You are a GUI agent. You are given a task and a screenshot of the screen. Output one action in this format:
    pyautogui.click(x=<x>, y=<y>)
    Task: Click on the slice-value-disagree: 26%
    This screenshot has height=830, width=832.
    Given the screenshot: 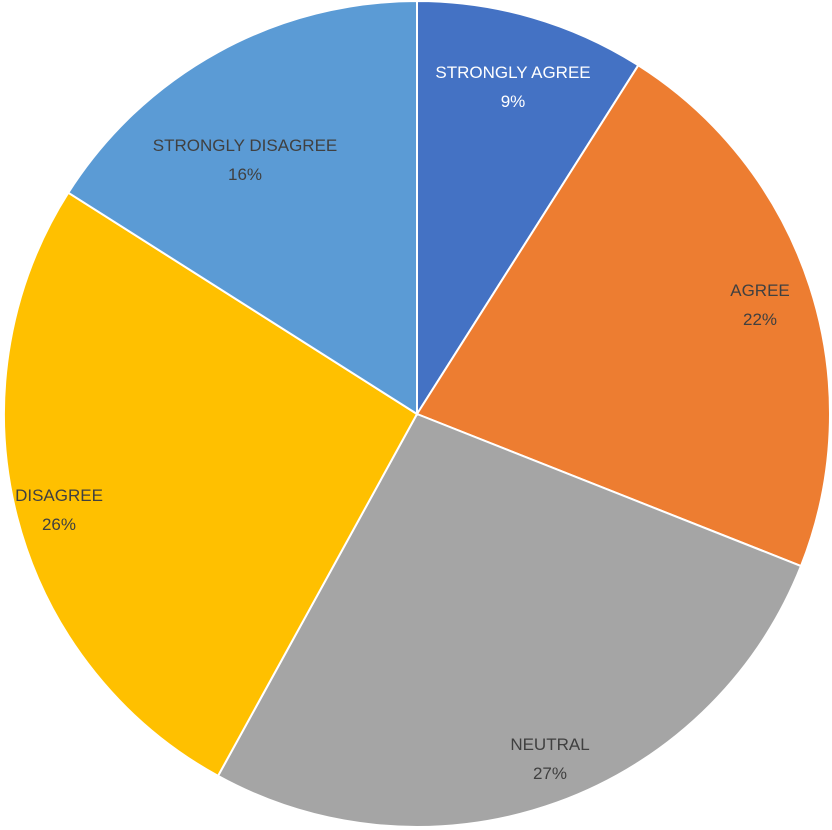 What is the action you would take?
    pyautogui.click(x=59, y=524)
    